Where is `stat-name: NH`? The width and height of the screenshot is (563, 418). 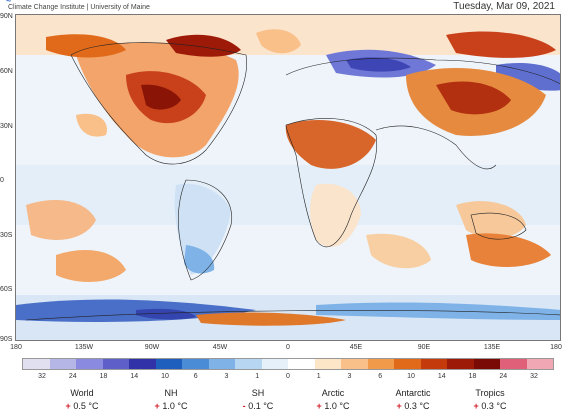
stat-name: NH is located at coordinates (171, 393).